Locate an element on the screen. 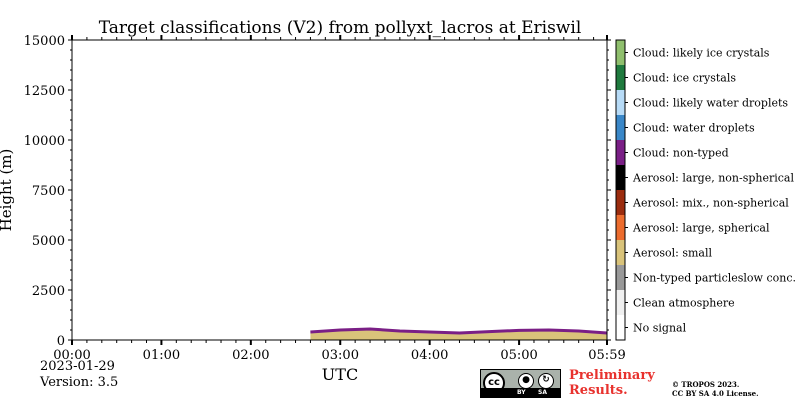 The image size is (800, 400). colorbar-frame is located at coordinates (620, 190).